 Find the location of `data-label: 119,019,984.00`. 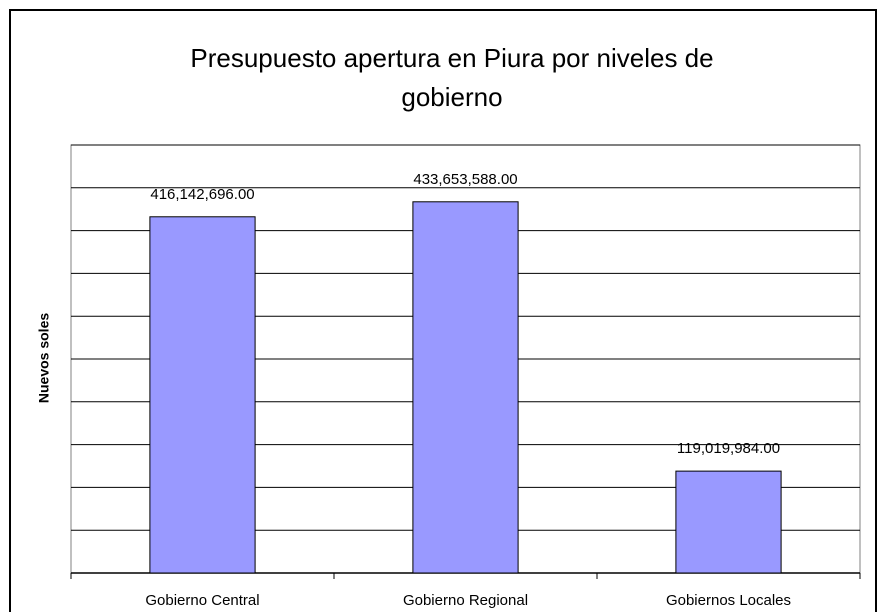

data-label: 119,019,984.00 is located at coordinates (728, 448).